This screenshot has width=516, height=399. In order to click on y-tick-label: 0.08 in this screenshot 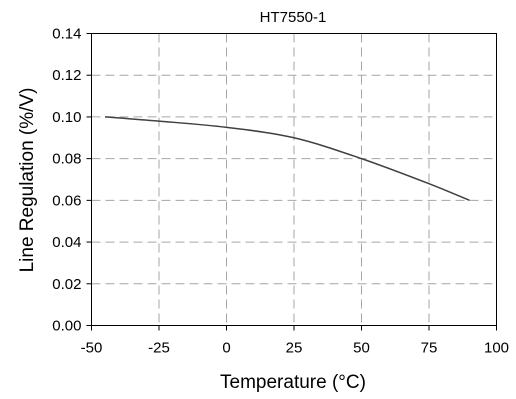, I will do `click(66, 159)`.